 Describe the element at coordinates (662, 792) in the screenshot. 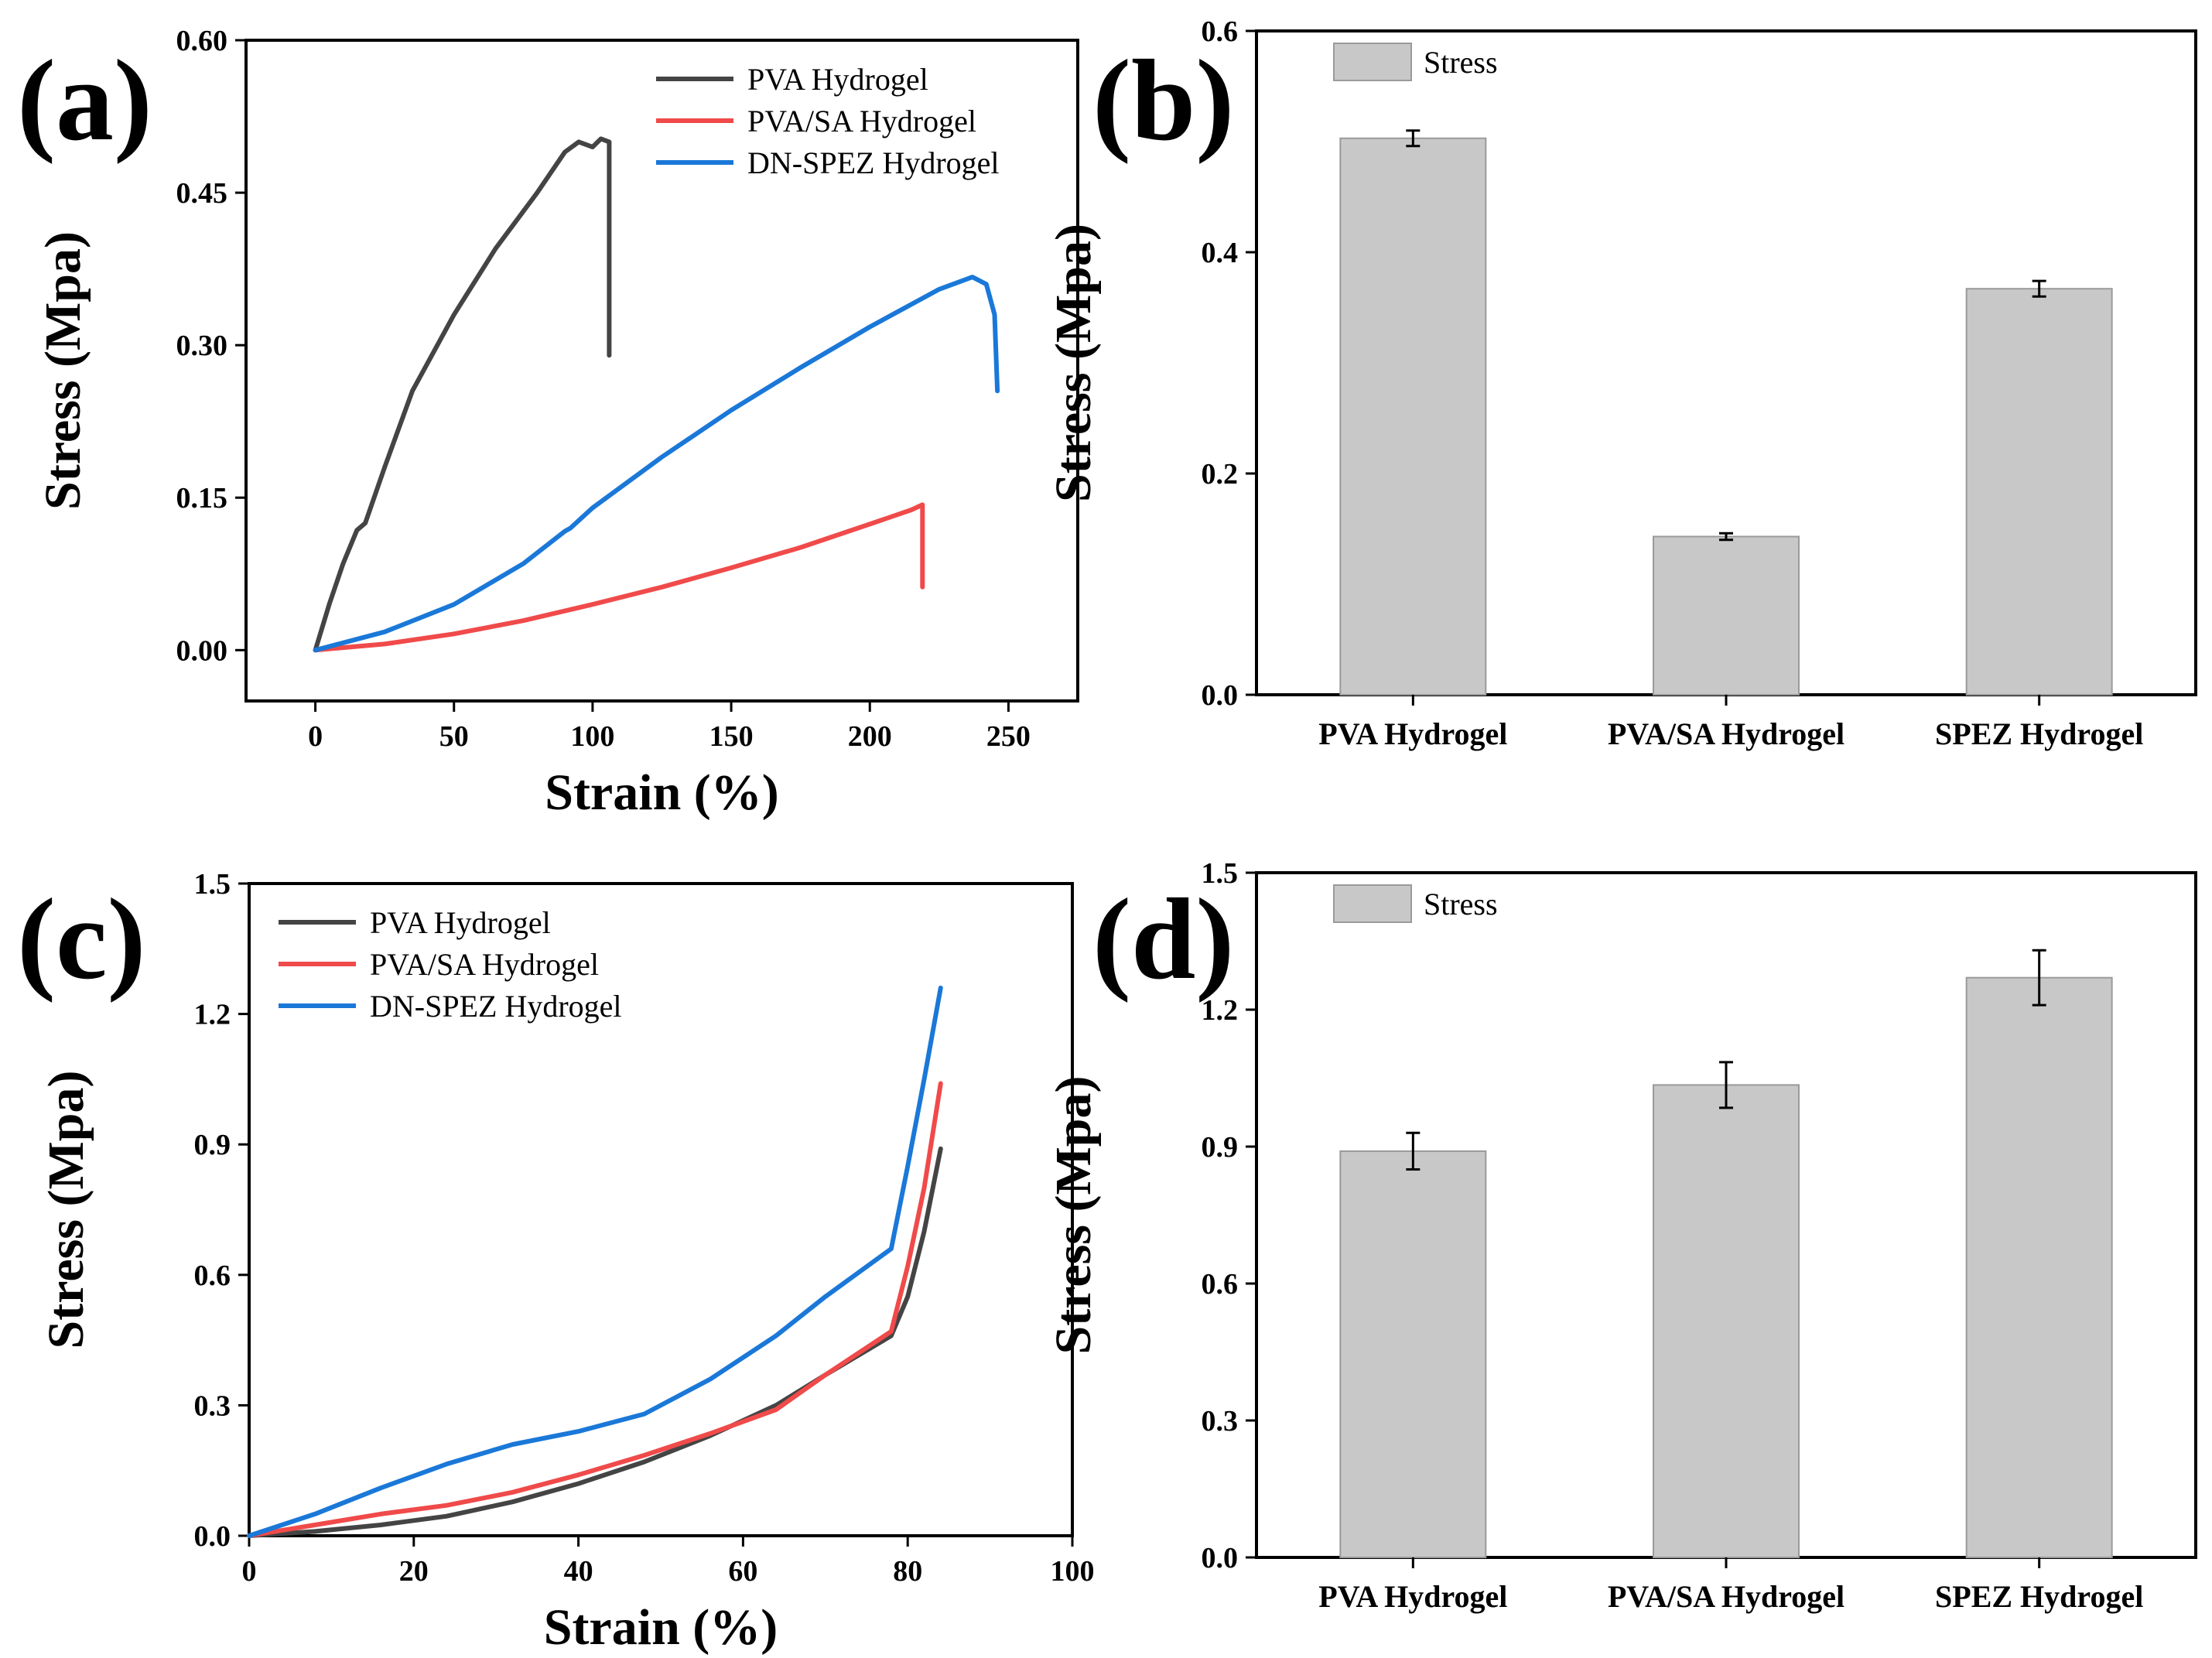

I see `x-axis-title-a: Strain (%)` at that location.